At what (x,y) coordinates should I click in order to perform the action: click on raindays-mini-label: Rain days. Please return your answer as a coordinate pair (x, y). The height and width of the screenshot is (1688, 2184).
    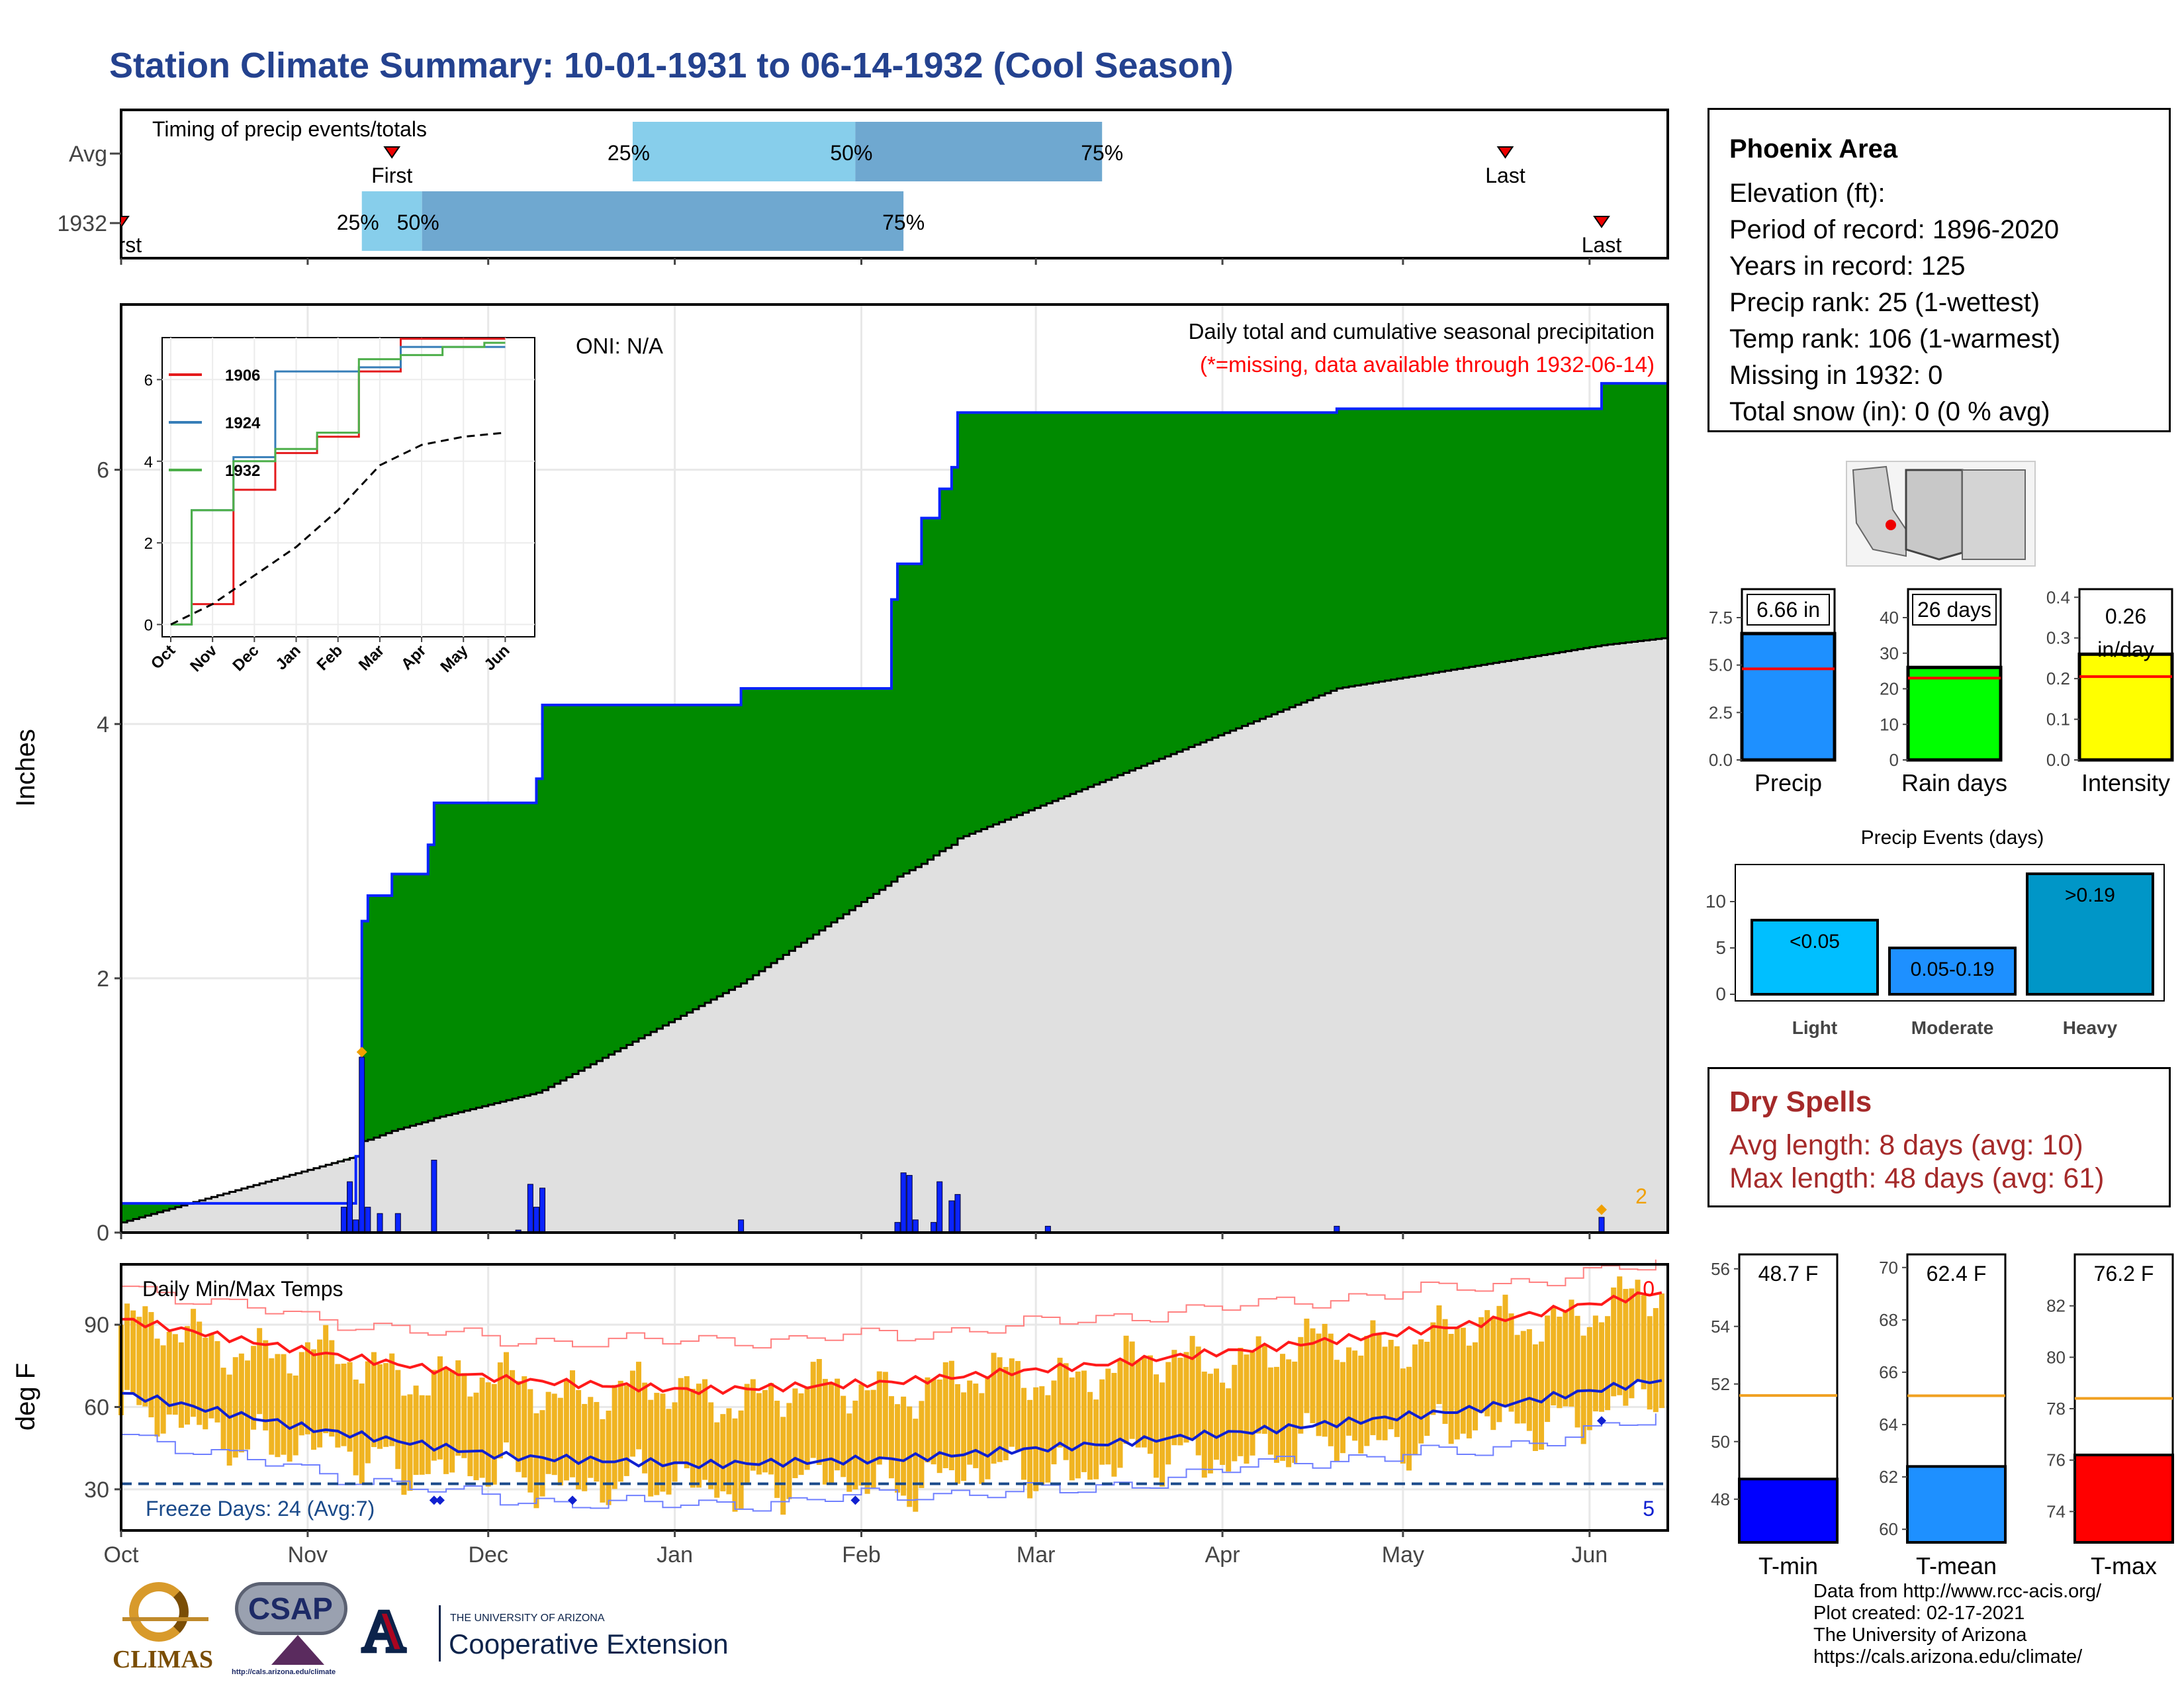
    Looking at the image, I should click on (1954, 782).